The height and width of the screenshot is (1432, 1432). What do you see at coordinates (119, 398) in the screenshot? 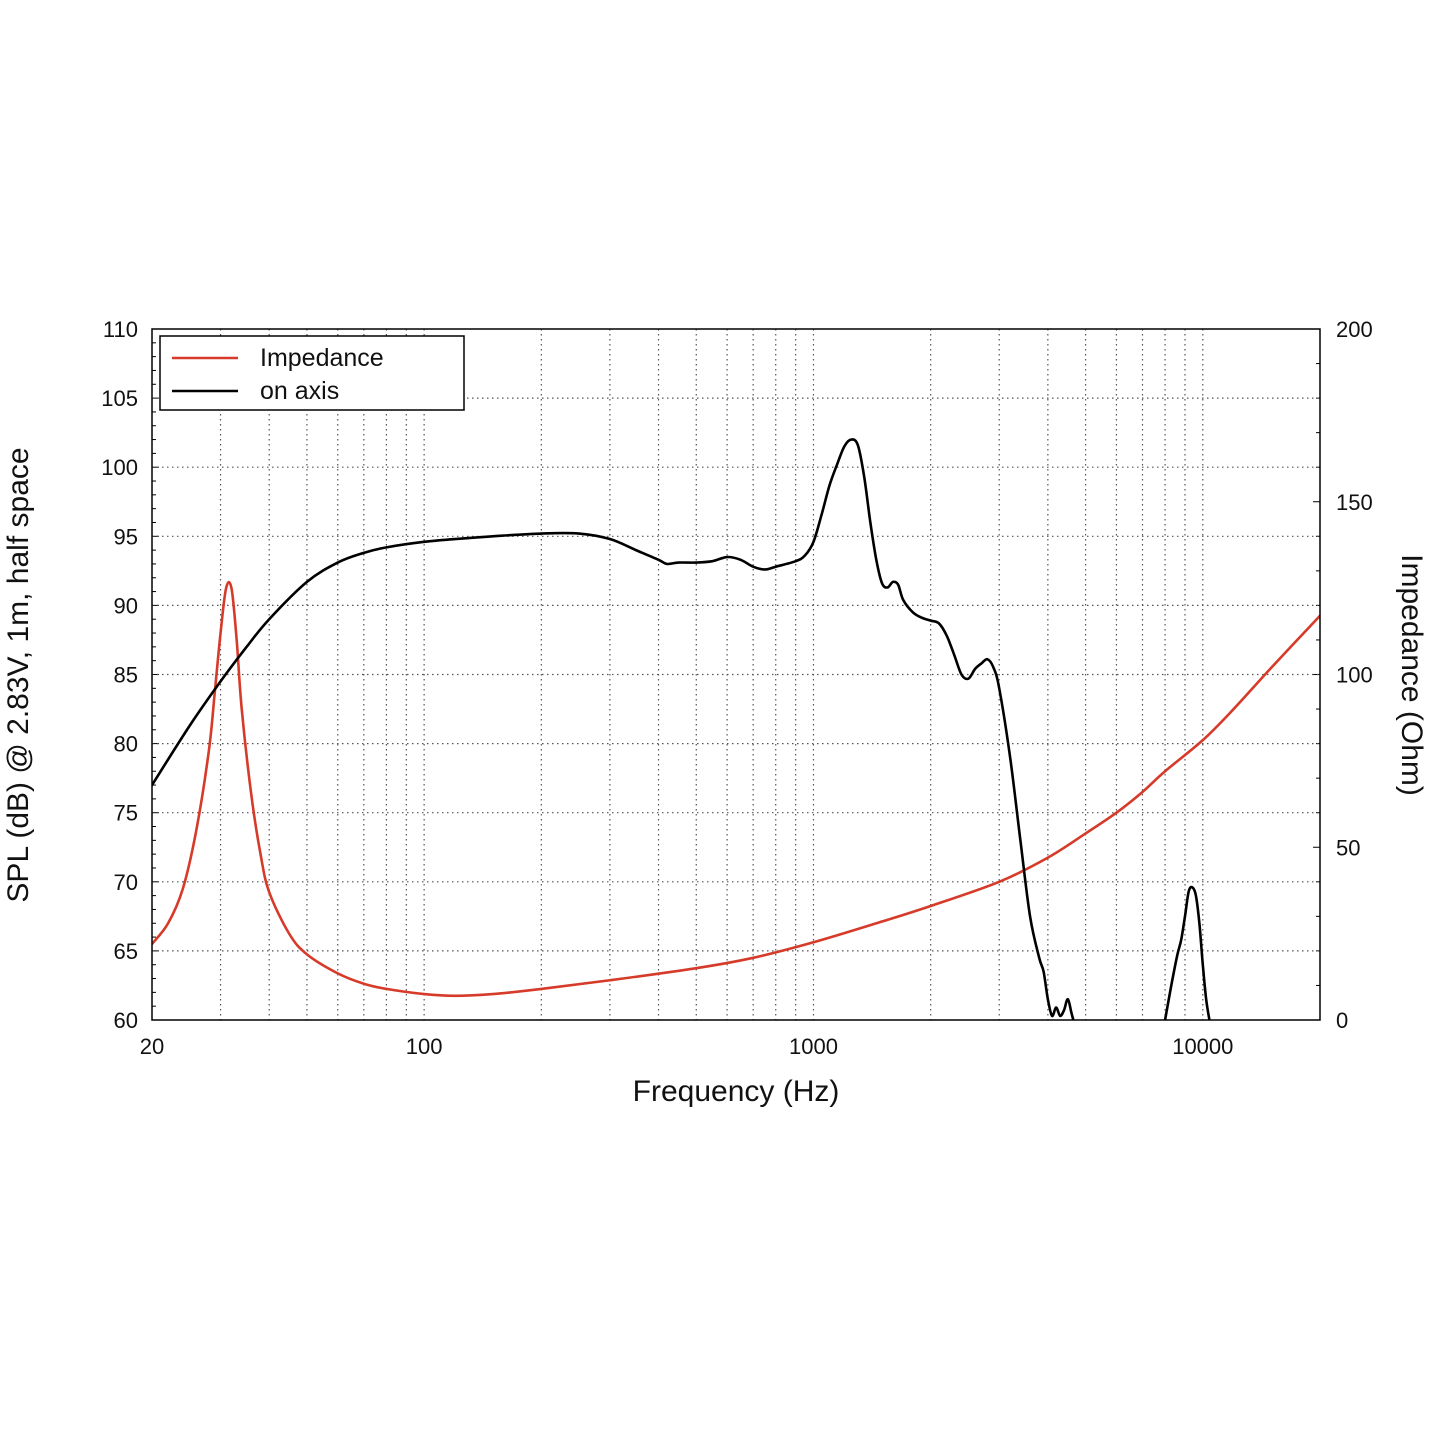
I see `left-y-tick-label: 105` at bounding box center [119, 398].